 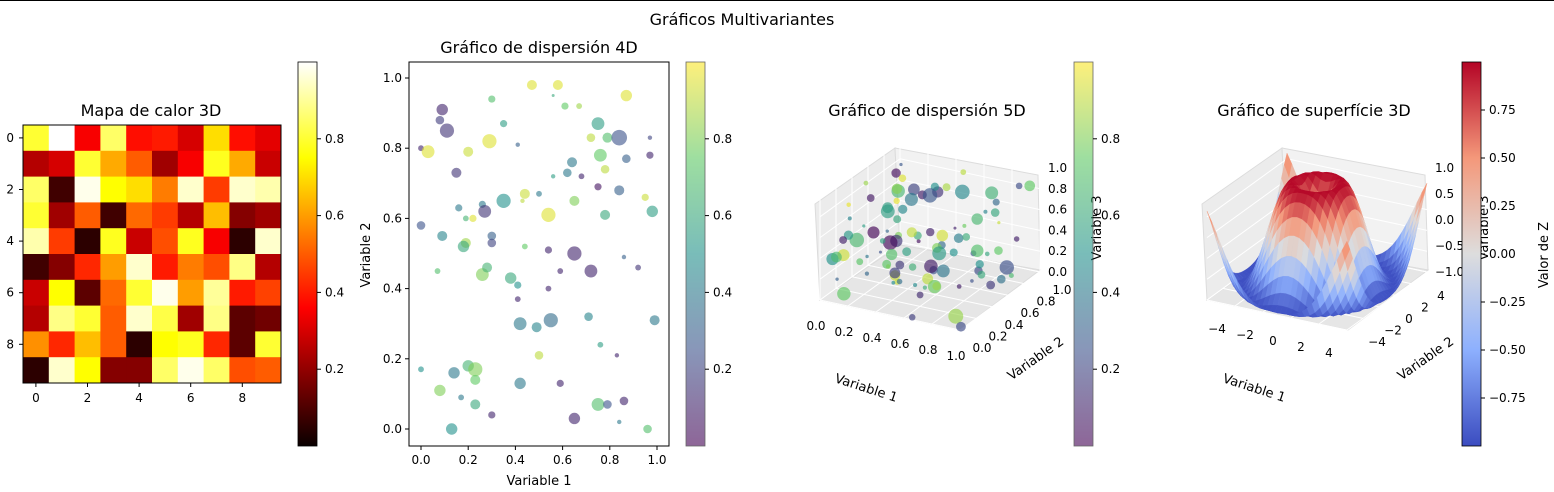 What do you see at coordinates (1502, 206) in the screenshot?
I see `surface-colorbar-tick-label: 0.25` at bounding box center [1502, 206].